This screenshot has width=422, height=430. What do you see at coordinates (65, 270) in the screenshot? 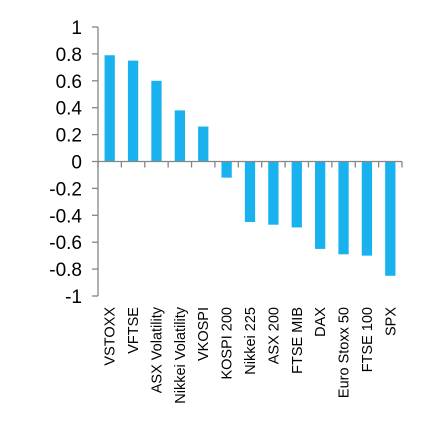
I see `y-tick-label: -0.8` at bounding box center [65, 270].